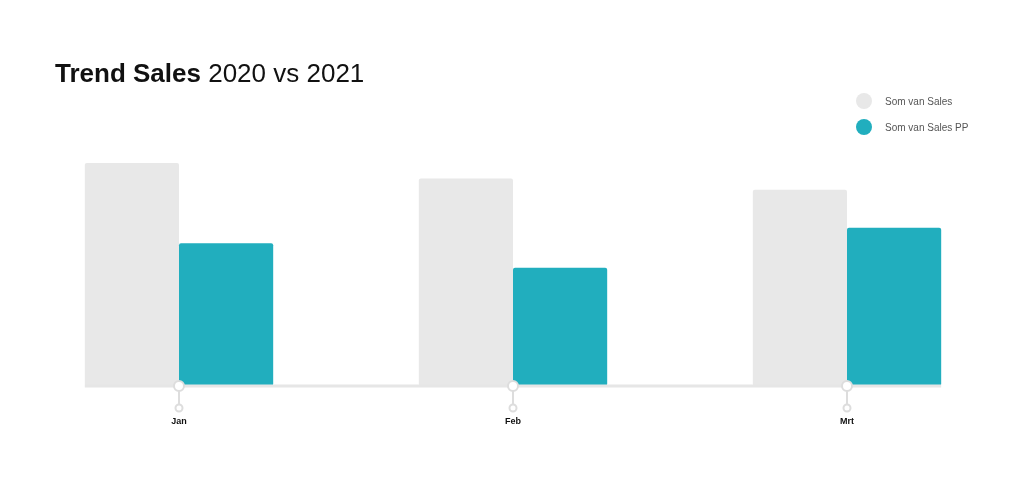 Image resolution: width=1025 pixels, height=490 pixels. I want to click on x-tick-label: Mrt, so click(847, 421).